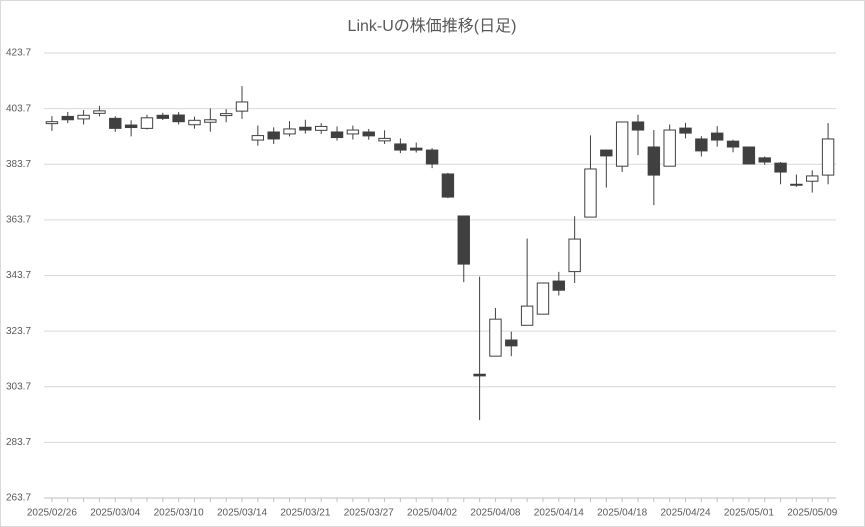 The width and height of the screenshot is (865, 527). Describe the element at coordinates (18, 386) in the screenshot. I see `y-tick-label: 303.7` at that location.